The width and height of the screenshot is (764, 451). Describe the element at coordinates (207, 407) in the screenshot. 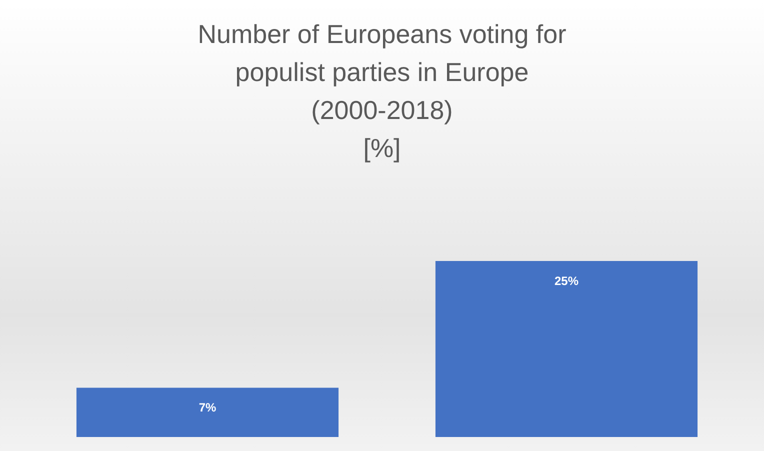

I see `data-label: 7%` at that location.